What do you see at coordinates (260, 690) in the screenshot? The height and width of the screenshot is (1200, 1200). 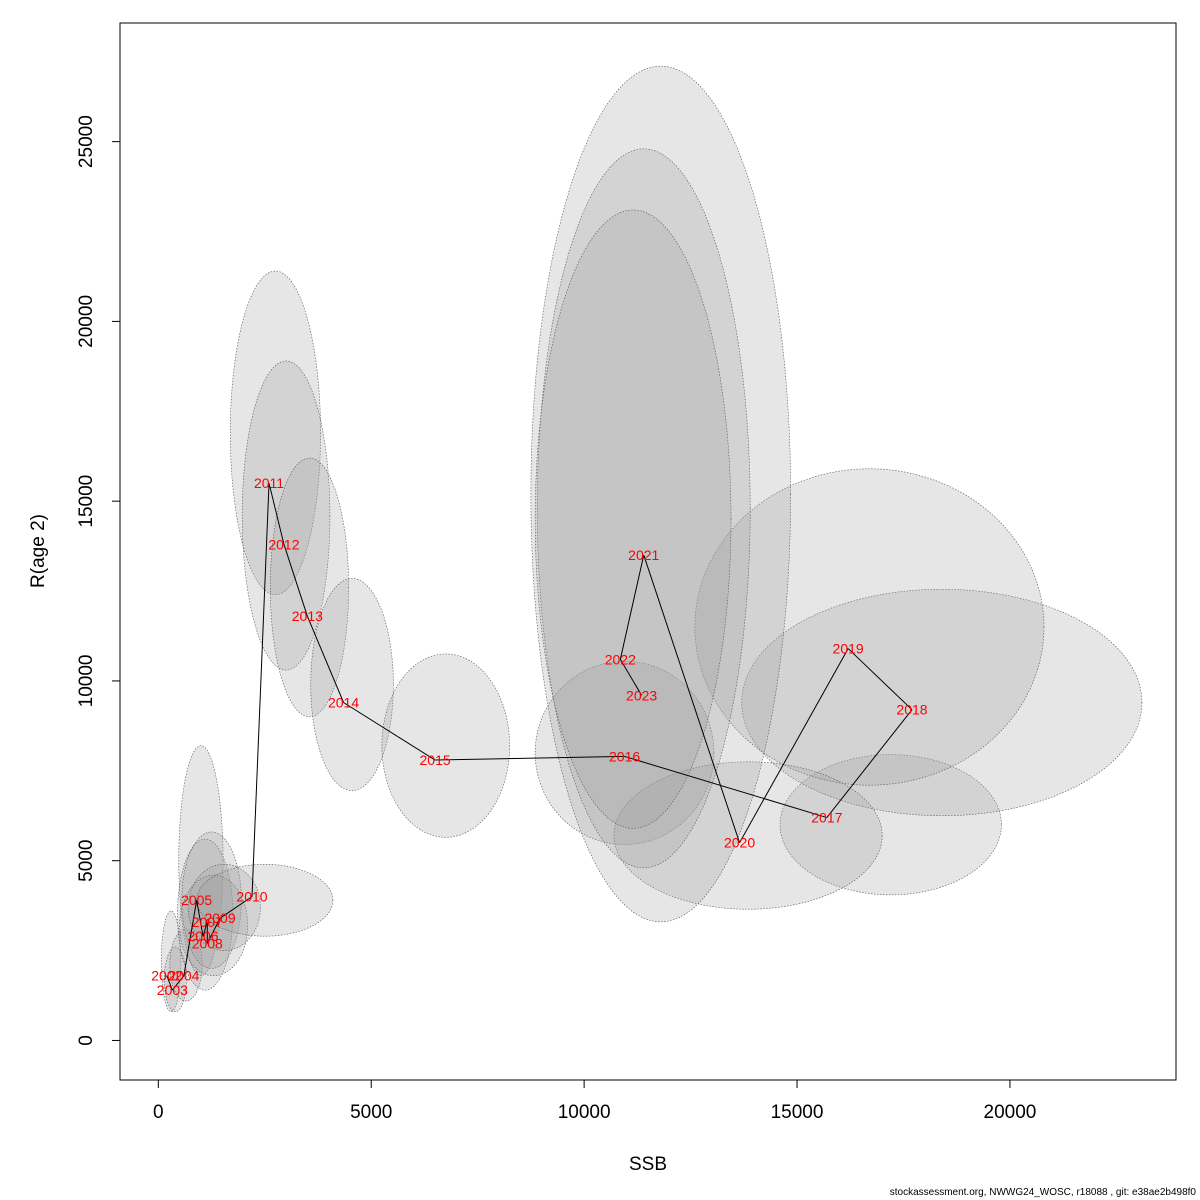 I see `series-segment-2010-2011` at bounding box center [260, 690].